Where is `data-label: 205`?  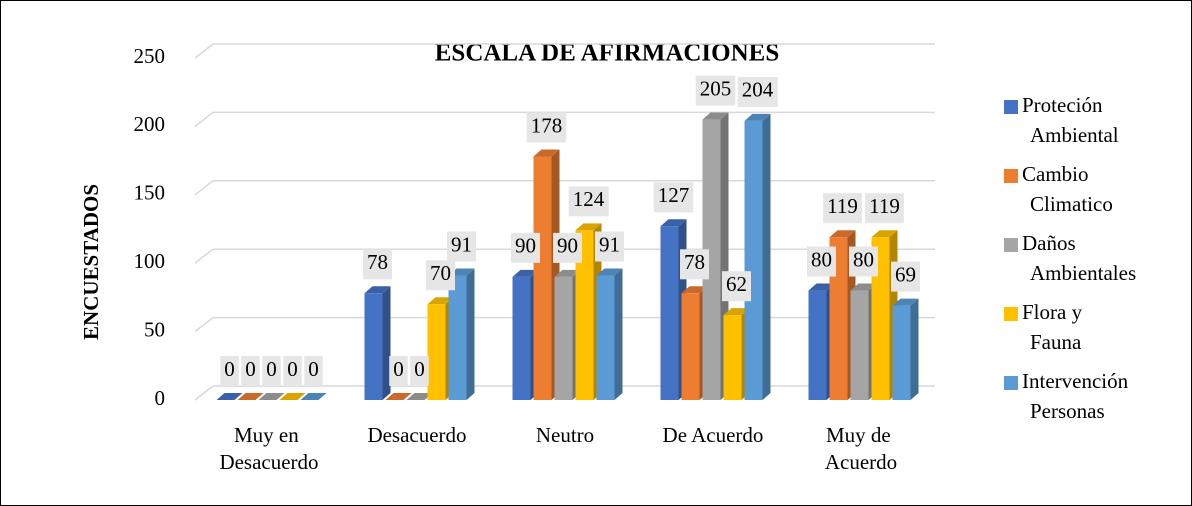 data-label: 205 is located at coordinates (716, 88).